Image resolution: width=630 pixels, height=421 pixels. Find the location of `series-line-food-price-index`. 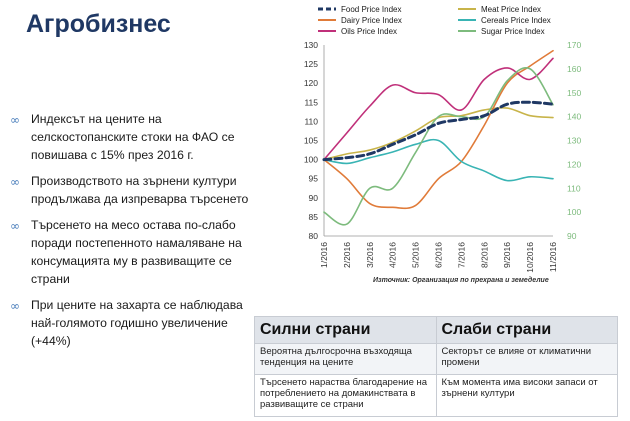

series-line-food-price-index is located at coordinates (438, 131).